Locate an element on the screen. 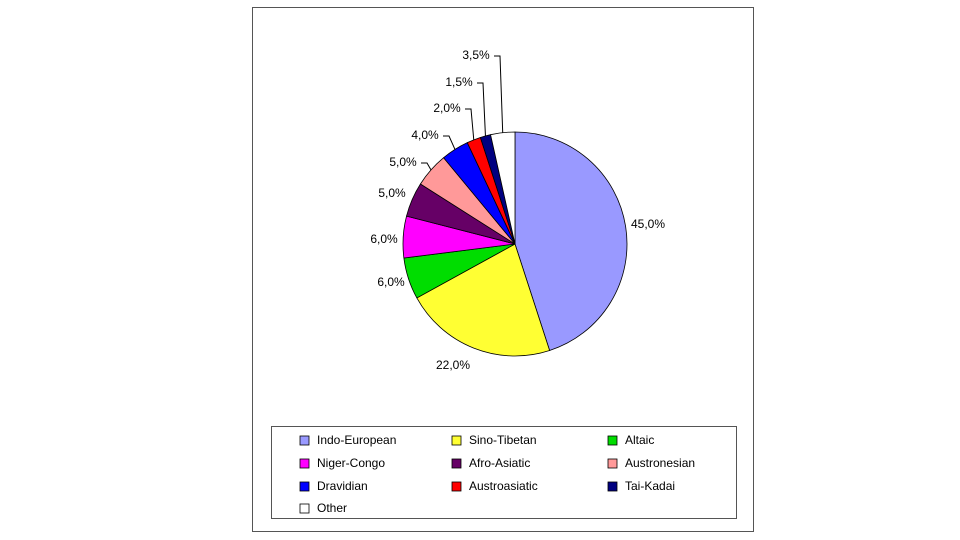 This screenshot has height=540, width=960. slice-label: 3,5% is located at coordinates (476, 55).